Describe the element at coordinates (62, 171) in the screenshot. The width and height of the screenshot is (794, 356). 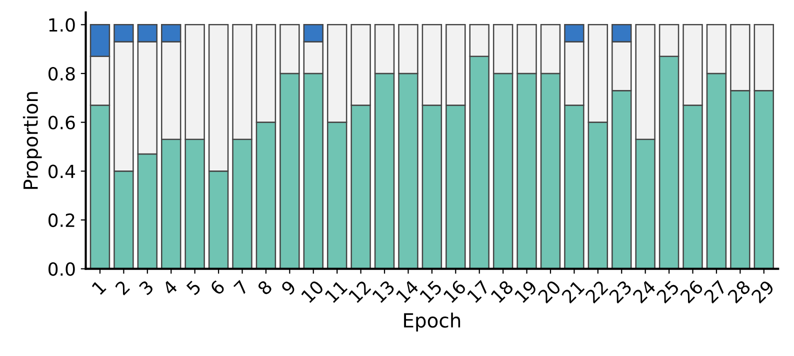
I see `y-tick-label: 0.4` at that location.